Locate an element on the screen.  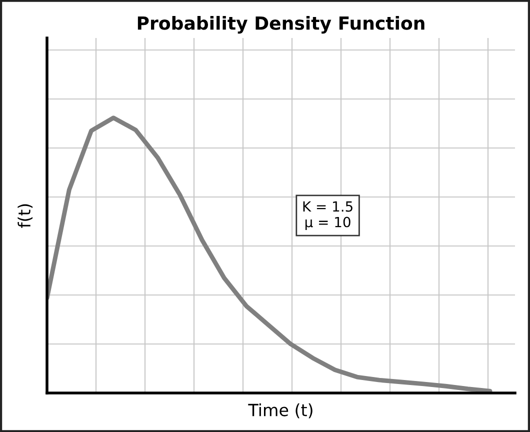
x-axis-title: Time (t) is located at coordinates (280, 410).